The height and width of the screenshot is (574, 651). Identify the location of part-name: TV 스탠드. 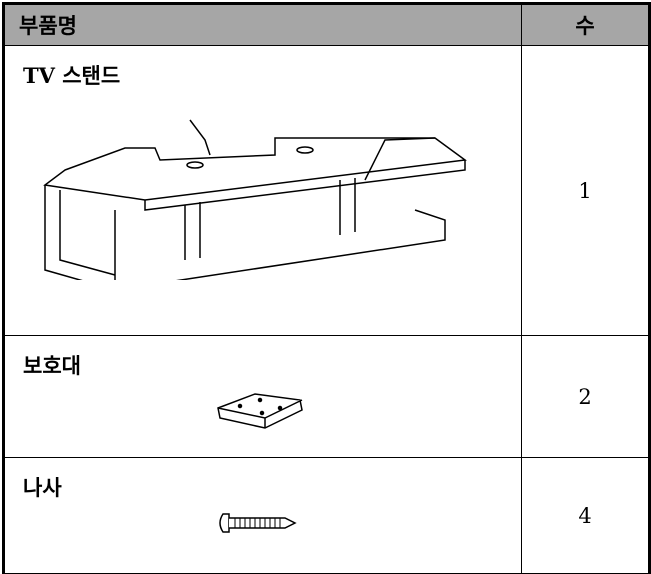
(72, 75).